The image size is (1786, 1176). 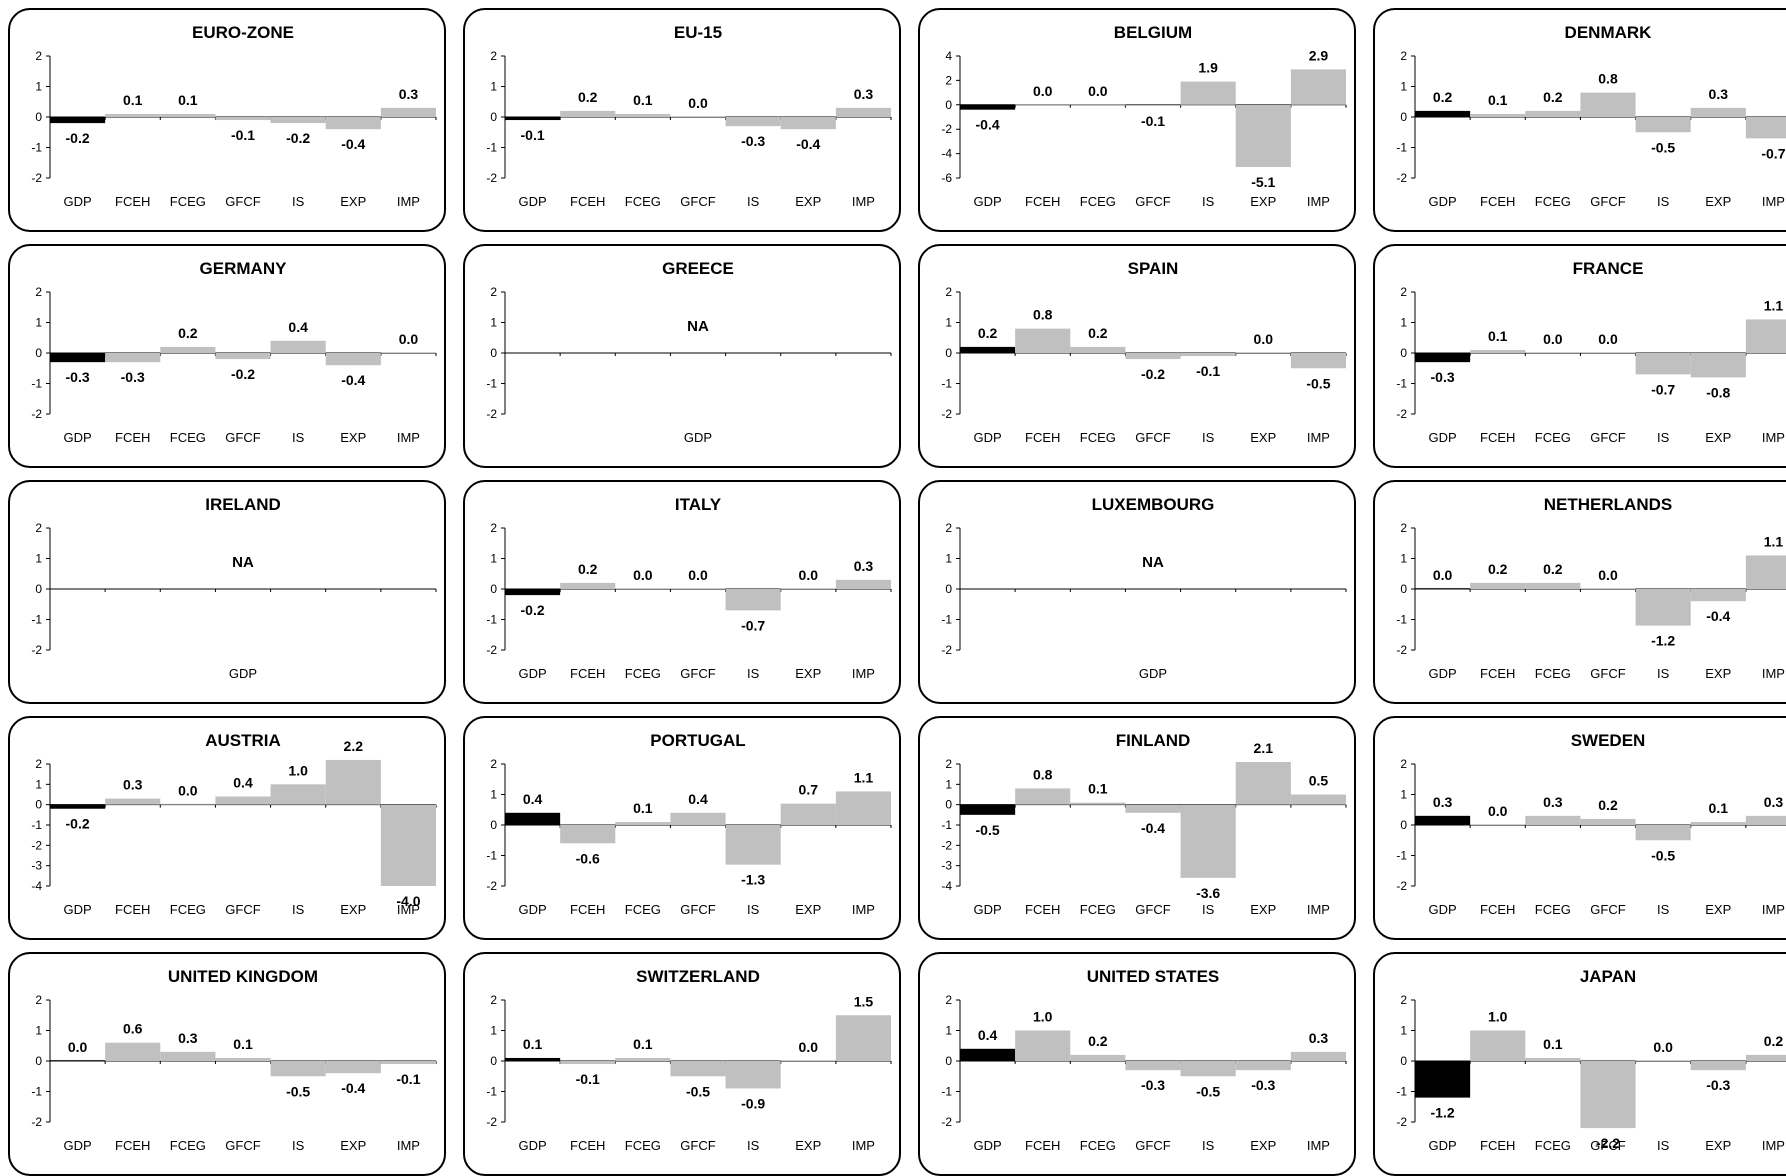 I want to click on chart-title: ITALY, so click(x=698, y=504).